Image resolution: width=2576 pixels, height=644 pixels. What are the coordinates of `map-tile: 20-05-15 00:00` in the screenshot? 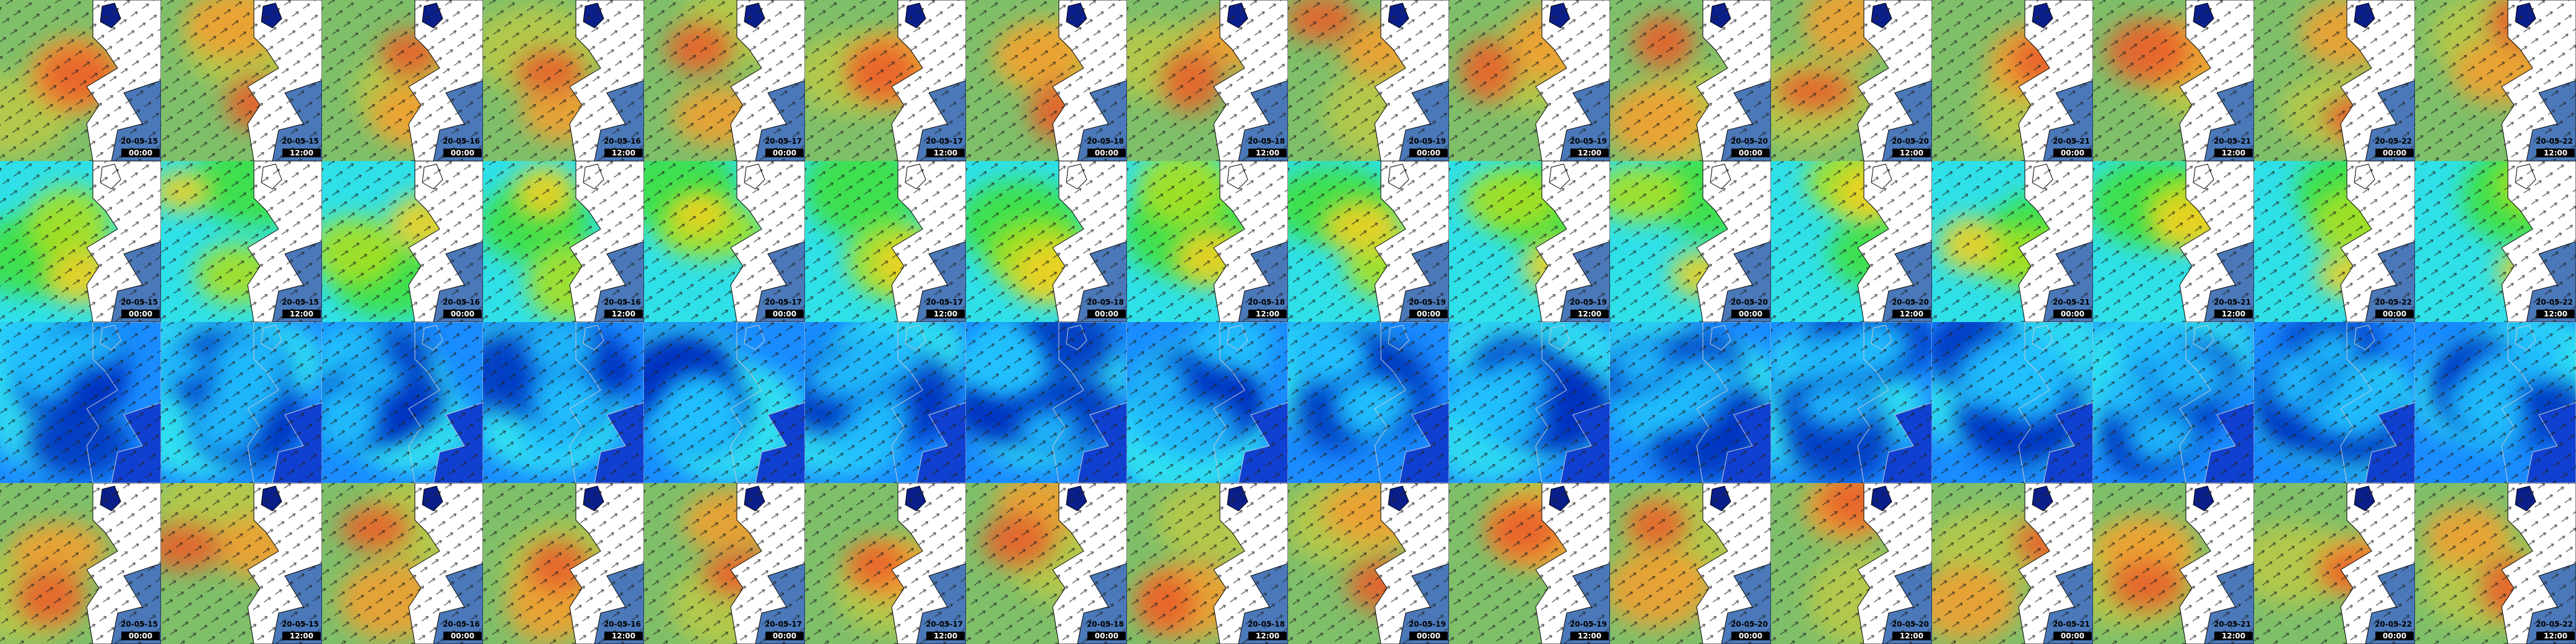 It's located at (80, 80).